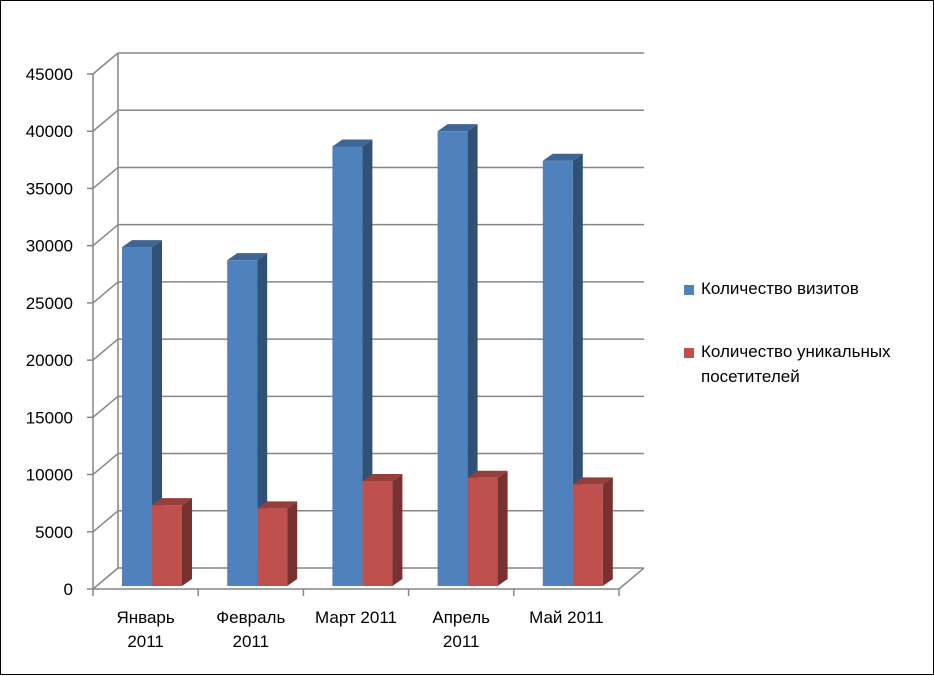  What do you see at coordinates (356, 617) in the screenshot?
I see `x-tick-label: Март 2011` at bounding box center [356, 617].